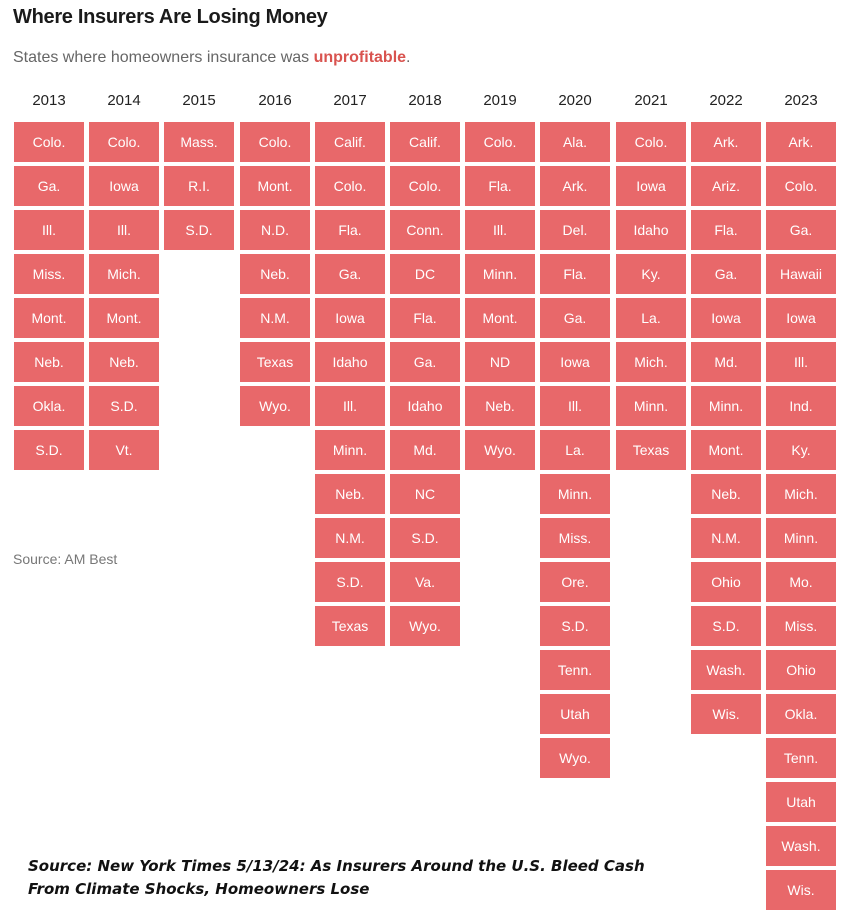 The image size is (848, 923). What do you see at coordinates (124, 100) in the screenshot?
I see `year-label-2014: 2014` at bounding box center [124, 100].